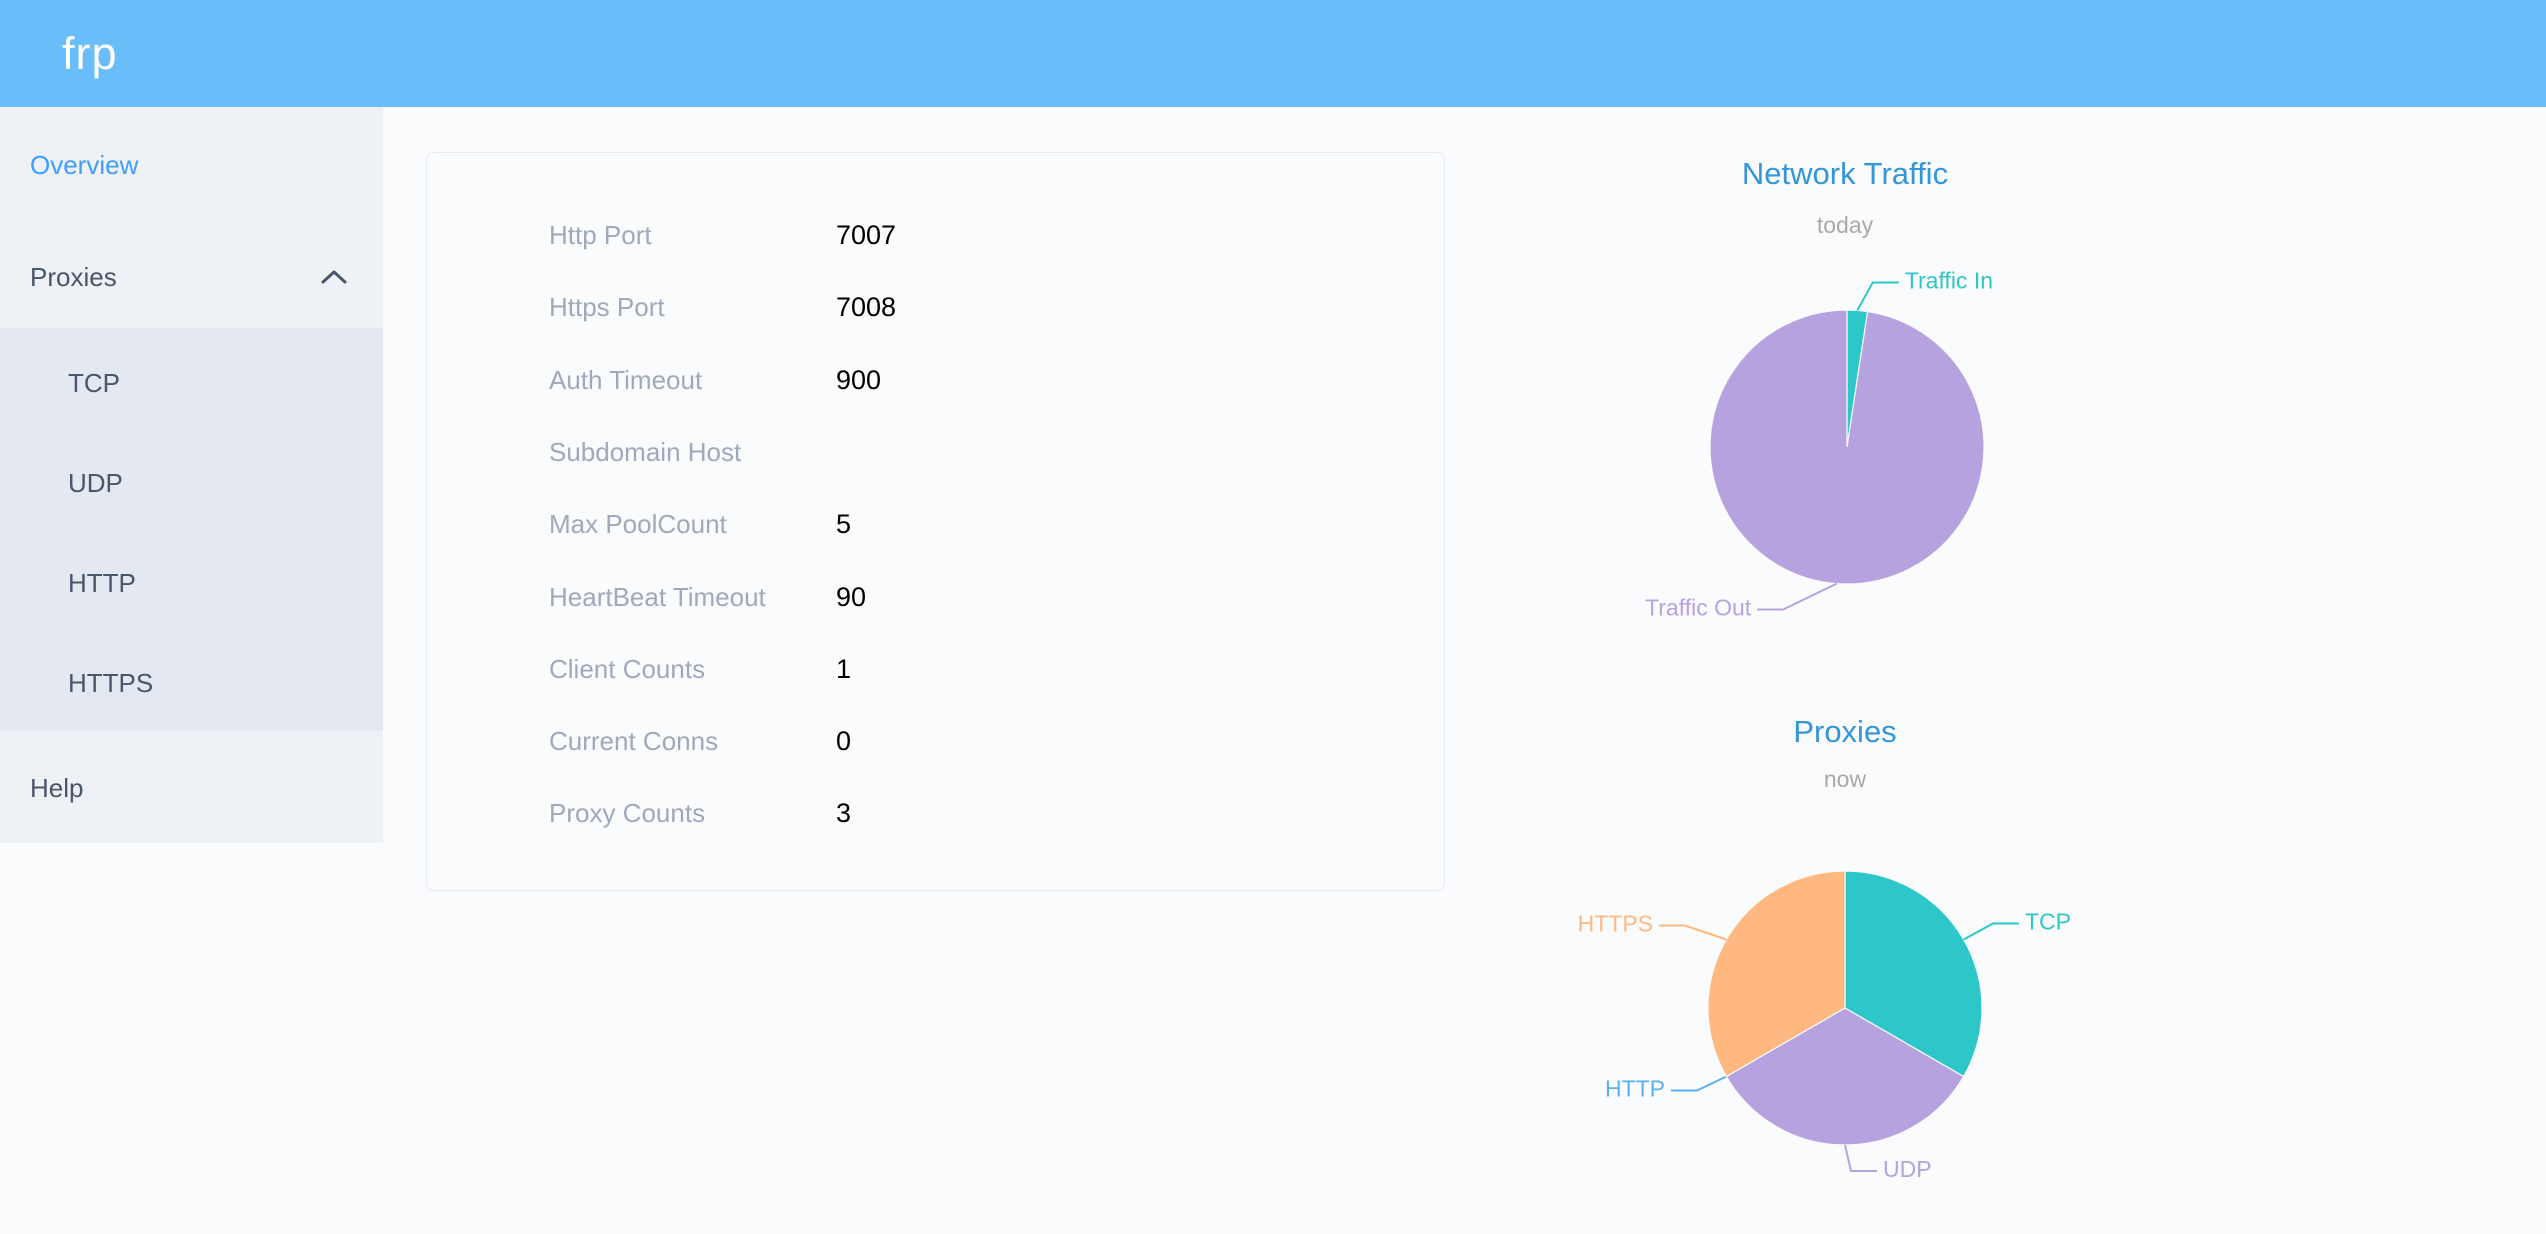 The width and height of the screenshot is (2546, 1234). I want to click on config-label: Http Port, so click(600, 235).